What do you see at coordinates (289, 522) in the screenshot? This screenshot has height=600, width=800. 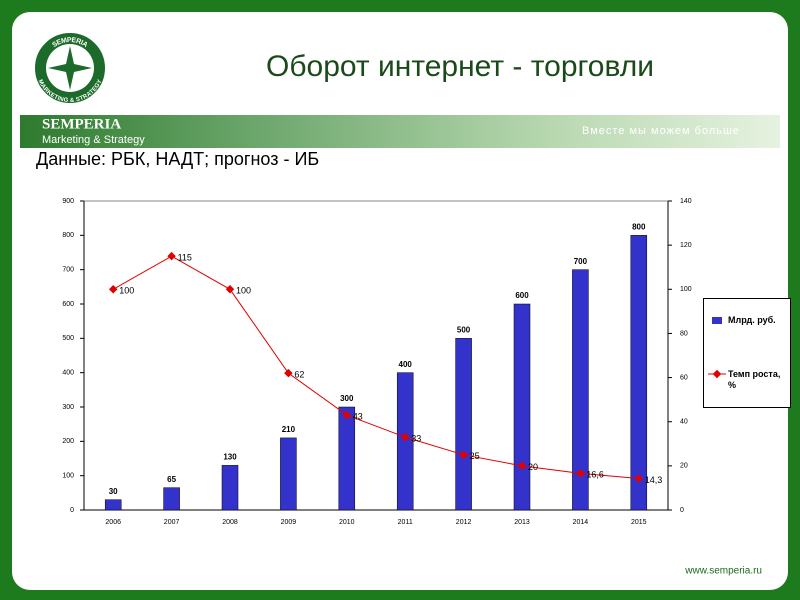 I see `x-tick-label: 2009` at bounding box center [289, 522].